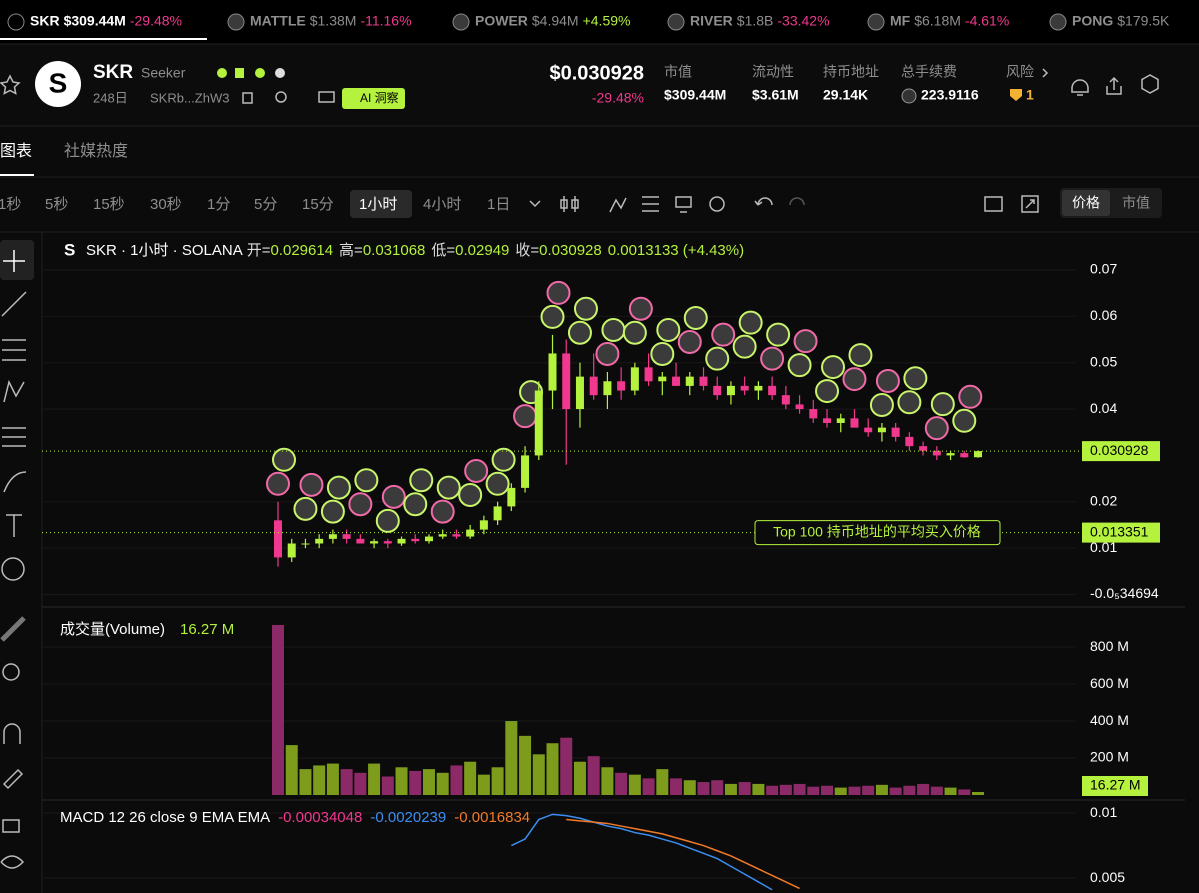 Image resolution: width=1199 pixels, height=893 pixels. What do you see at coordinates (442, 204) in the screenshot?
I see `interval-button: 4小时` at bounding box center [442, 204].